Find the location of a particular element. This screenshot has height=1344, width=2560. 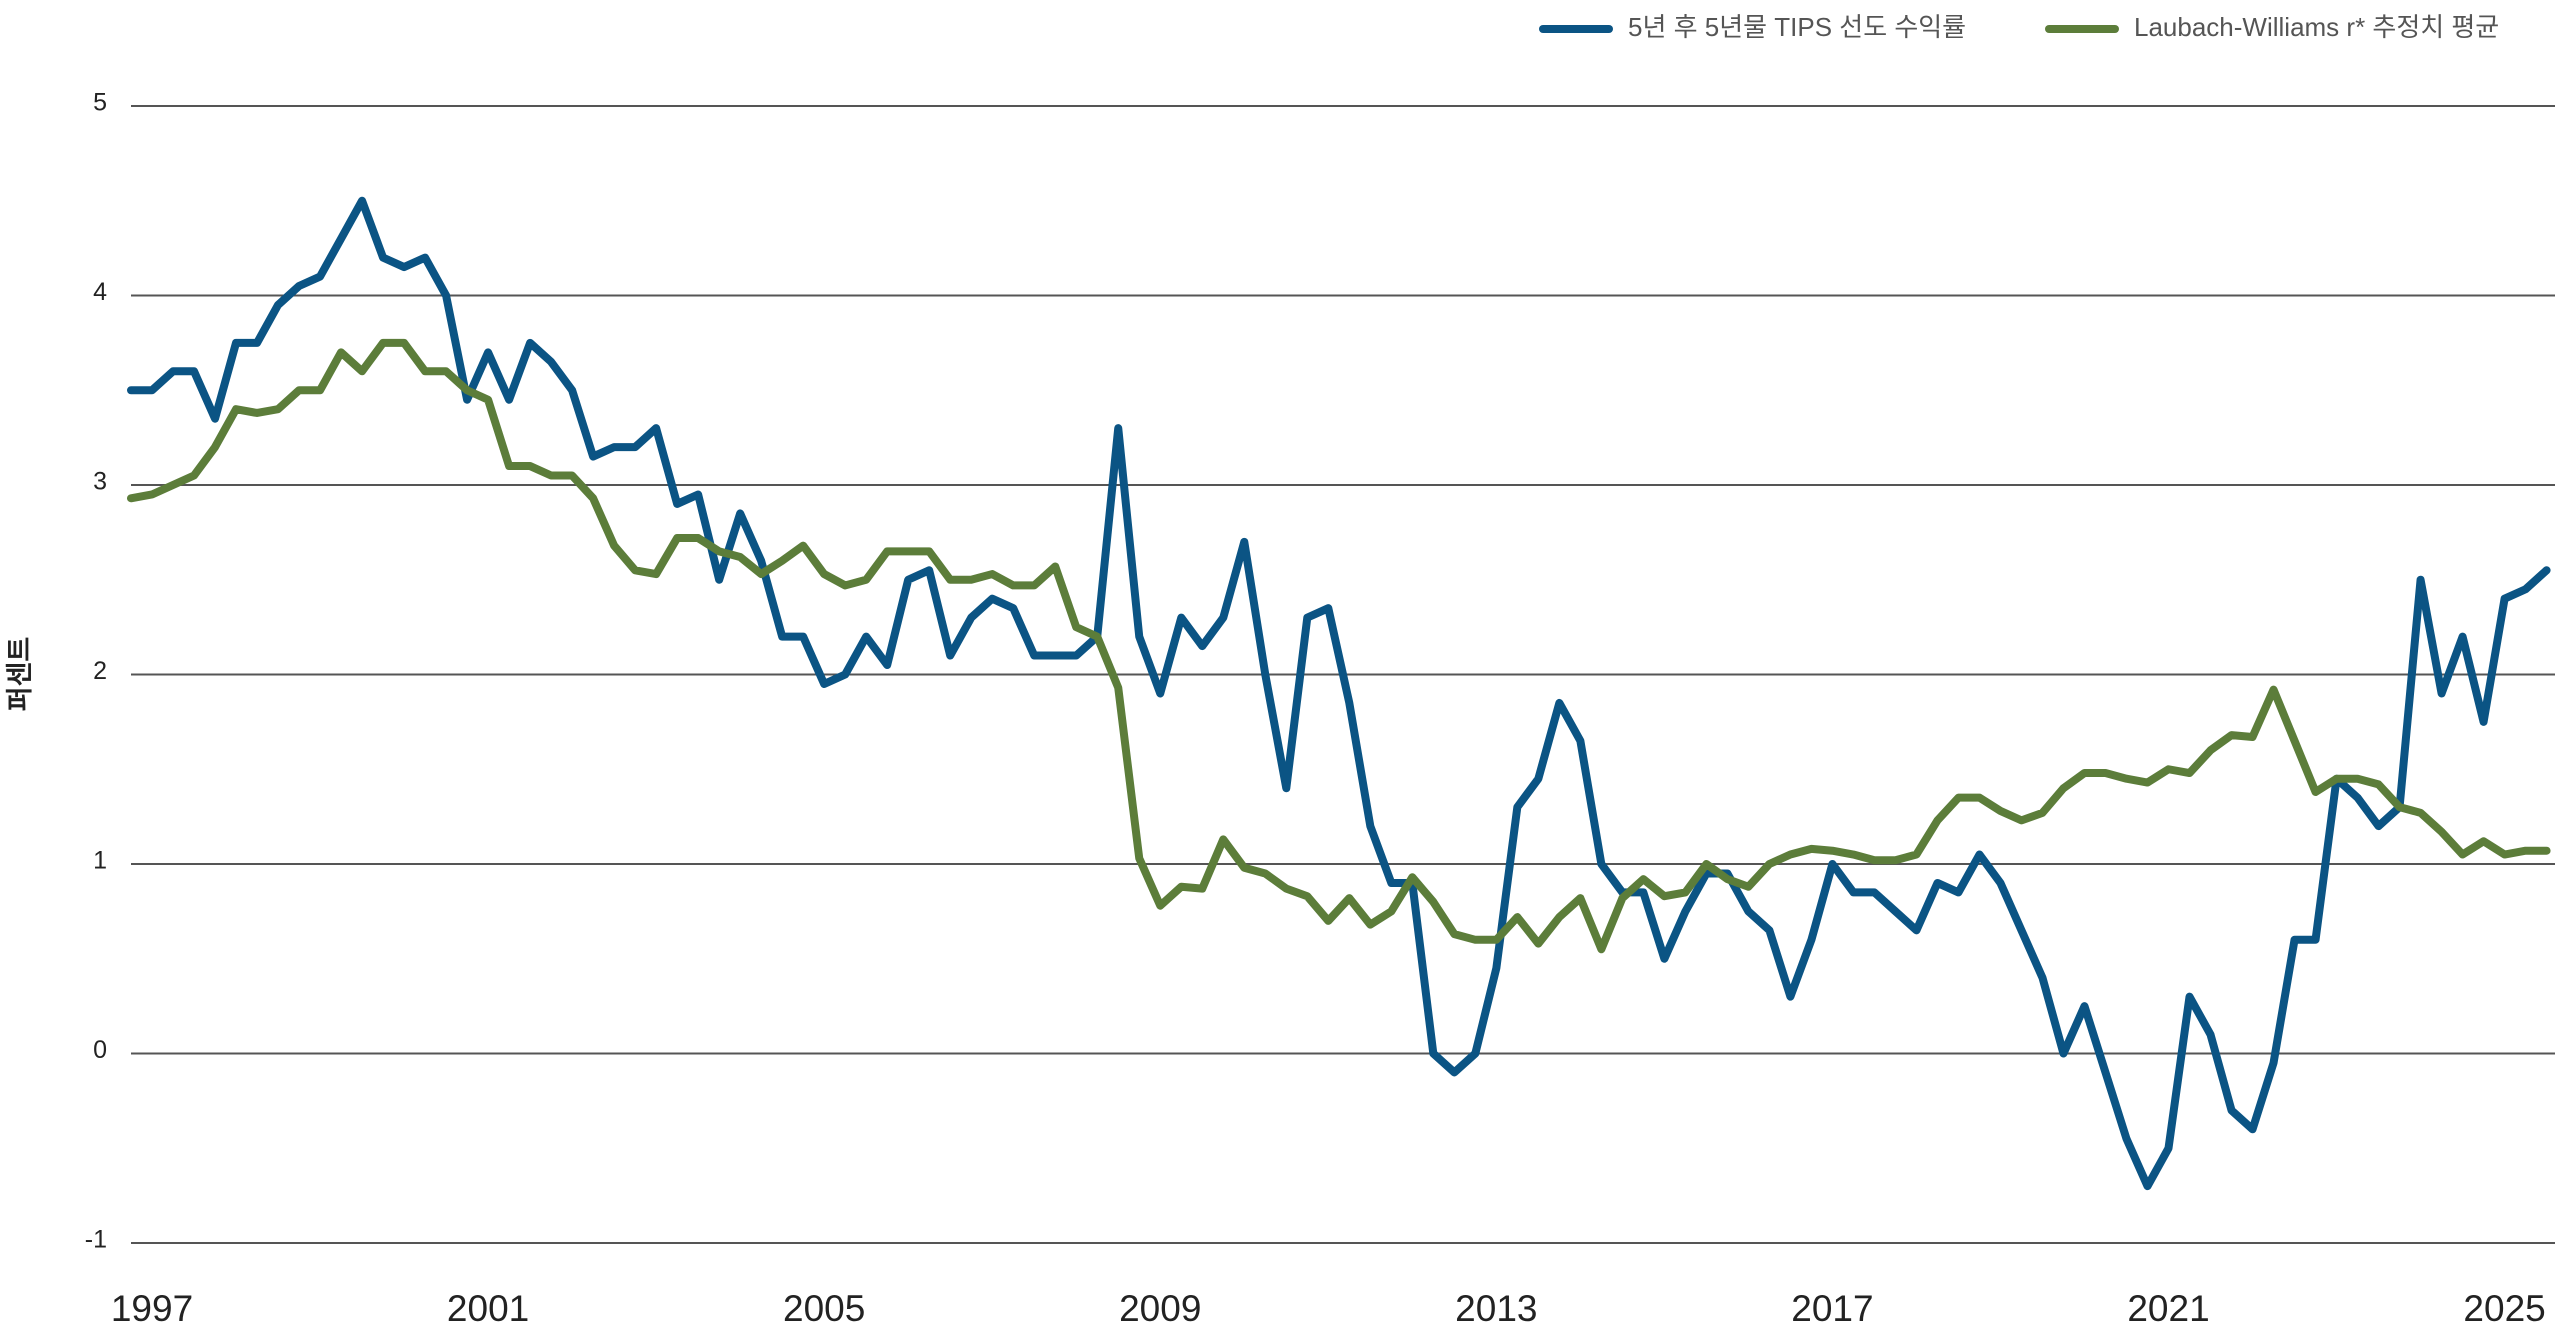

y-tick-label: 4 is located at coordinates (100, 292).